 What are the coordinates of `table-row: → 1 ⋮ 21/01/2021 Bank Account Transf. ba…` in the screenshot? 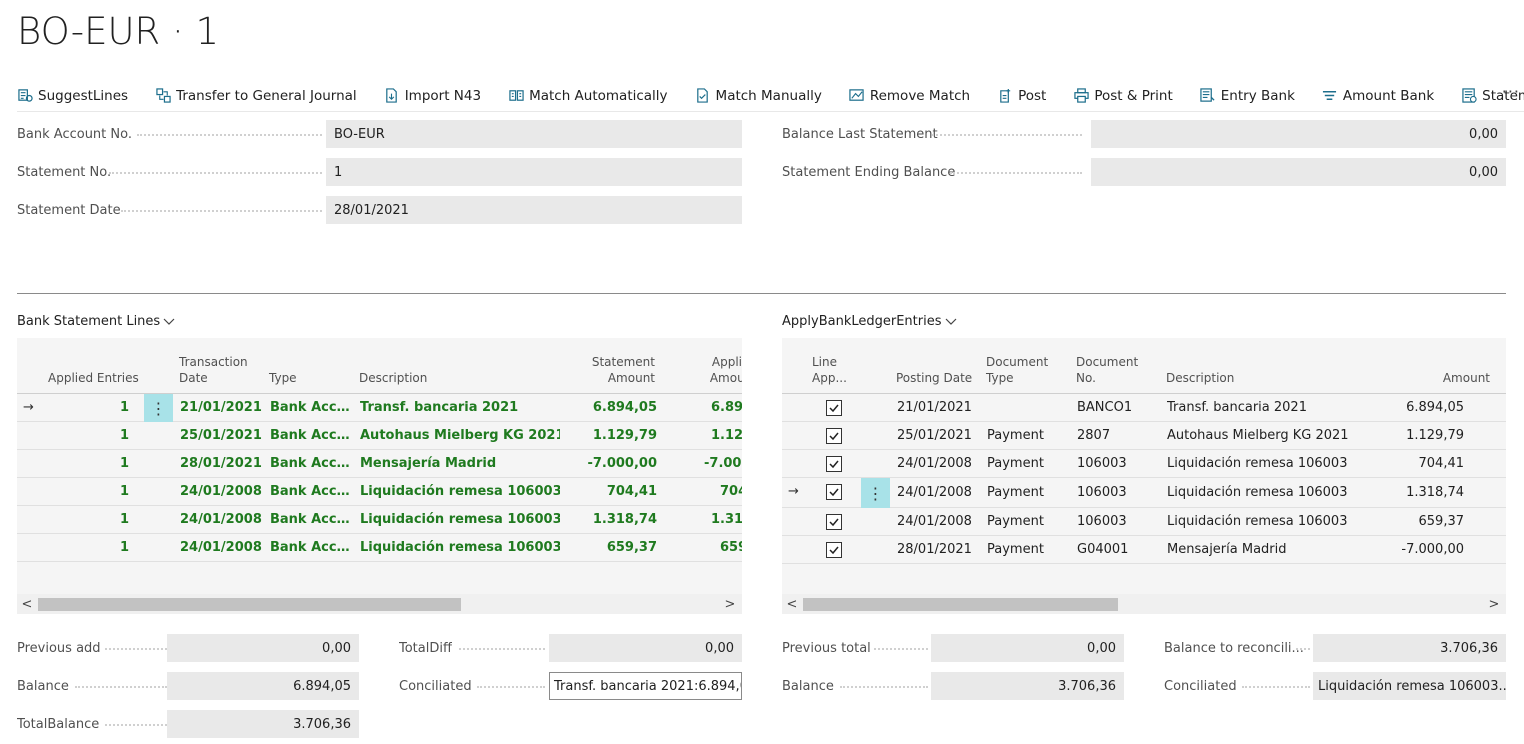 It's located at (379, 408).